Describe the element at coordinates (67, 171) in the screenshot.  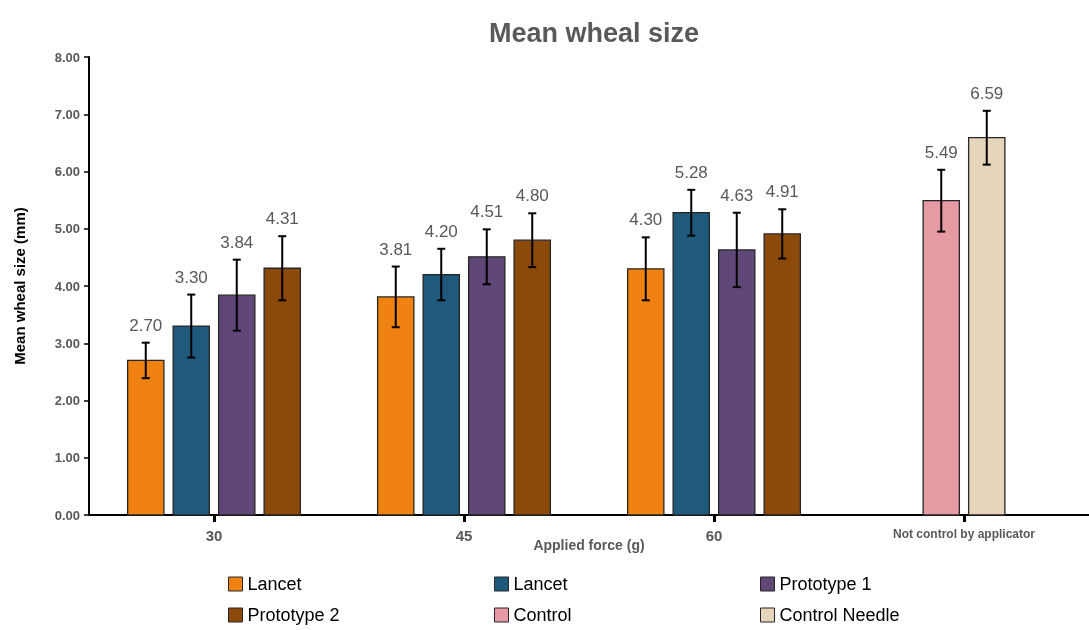
I see `y-tick-label: 6.00` at that location.